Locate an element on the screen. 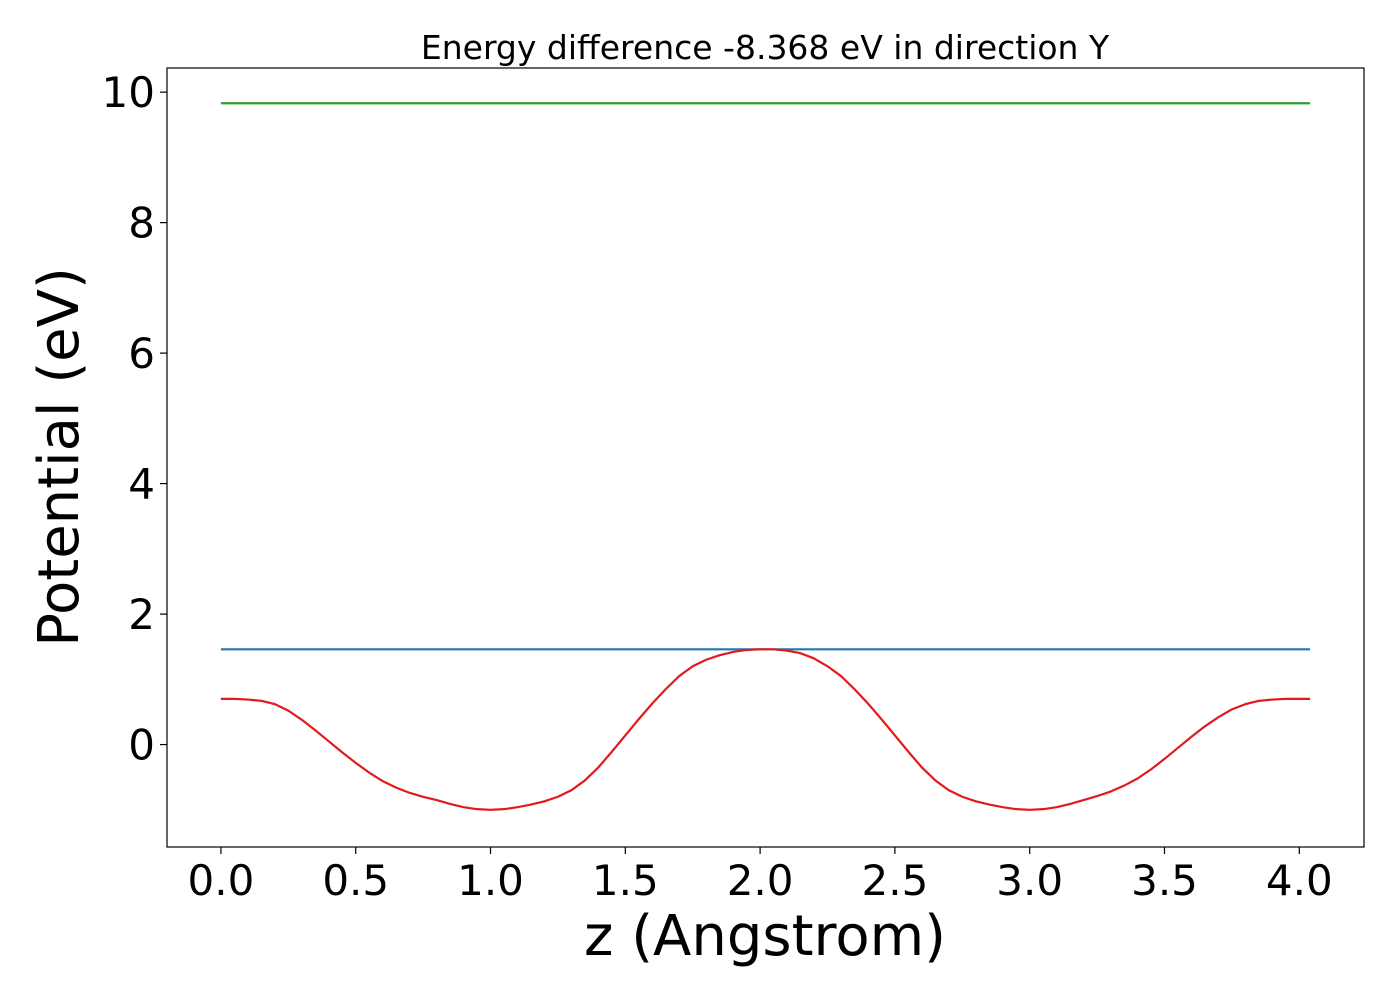 This screenshot has width=1400, height=1000. y-axis: 0 2 4 6 8 10 is located at coordinates (134, 419).